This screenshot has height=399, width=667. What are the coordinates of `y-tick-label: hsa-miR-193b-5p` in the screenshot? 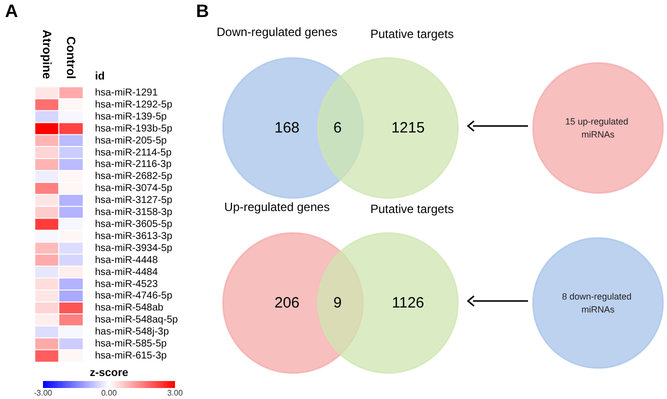 It's located at (134, 128).